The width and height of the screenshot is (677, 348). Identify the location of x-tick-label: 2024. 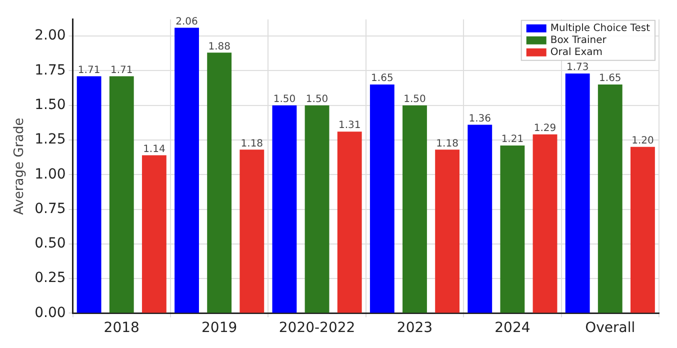
(512, 328).